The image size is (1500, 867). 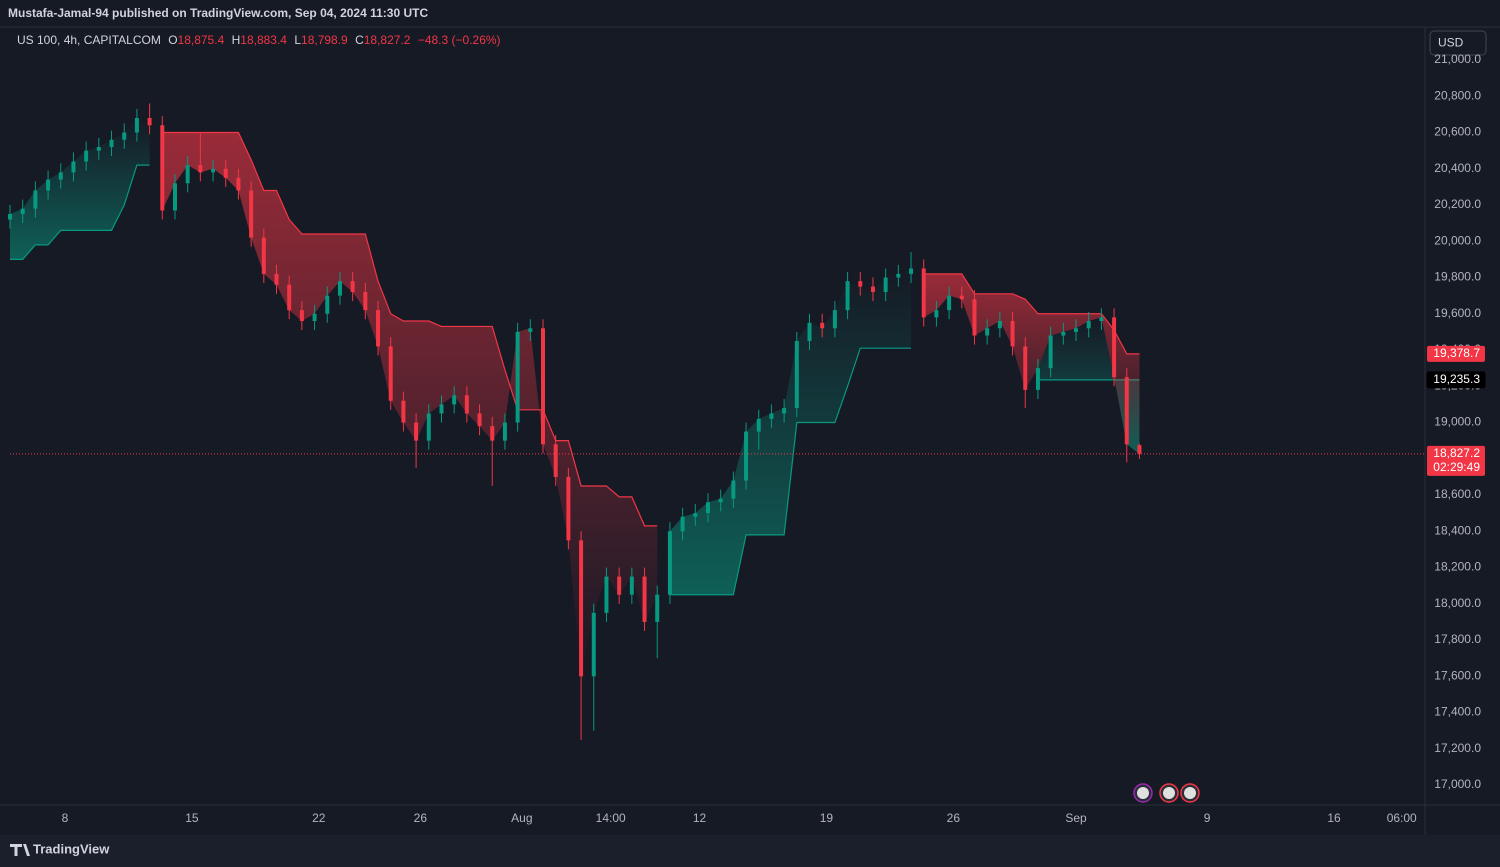 I want to click on y-tick-label: 17,000.0, so click(x=1457, y=784).